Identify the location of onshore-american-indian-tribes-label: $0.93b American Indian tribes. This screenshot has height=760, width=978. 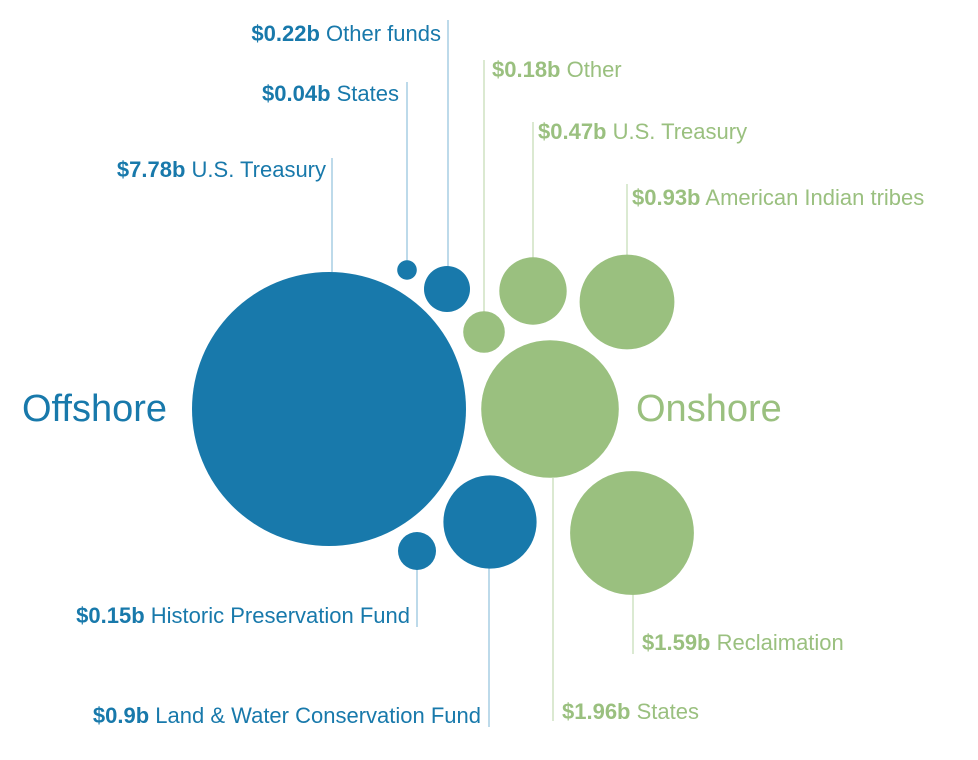
(778, 197).